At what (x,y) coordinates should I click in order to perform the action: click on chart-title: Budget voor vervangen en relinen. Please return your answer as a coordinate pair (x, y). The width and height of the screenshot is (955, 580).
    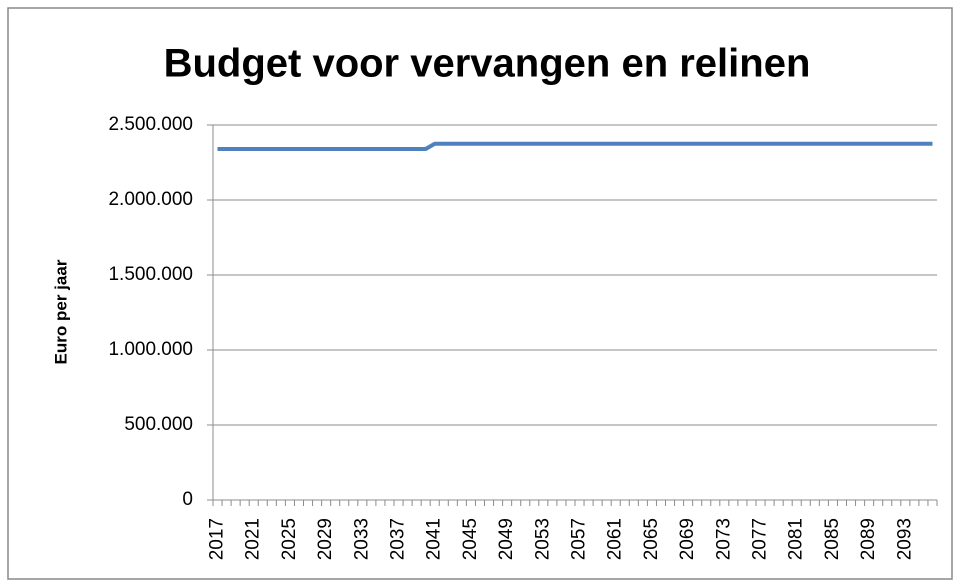
    Looking at the image, I should click on (487, 64).